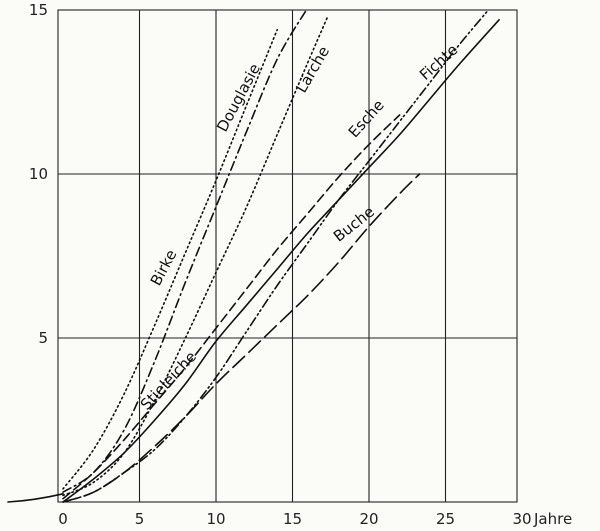  Describe the element at coordinates (292, 519) in the screenshot. I see `x-tick-label: 15` at that location.